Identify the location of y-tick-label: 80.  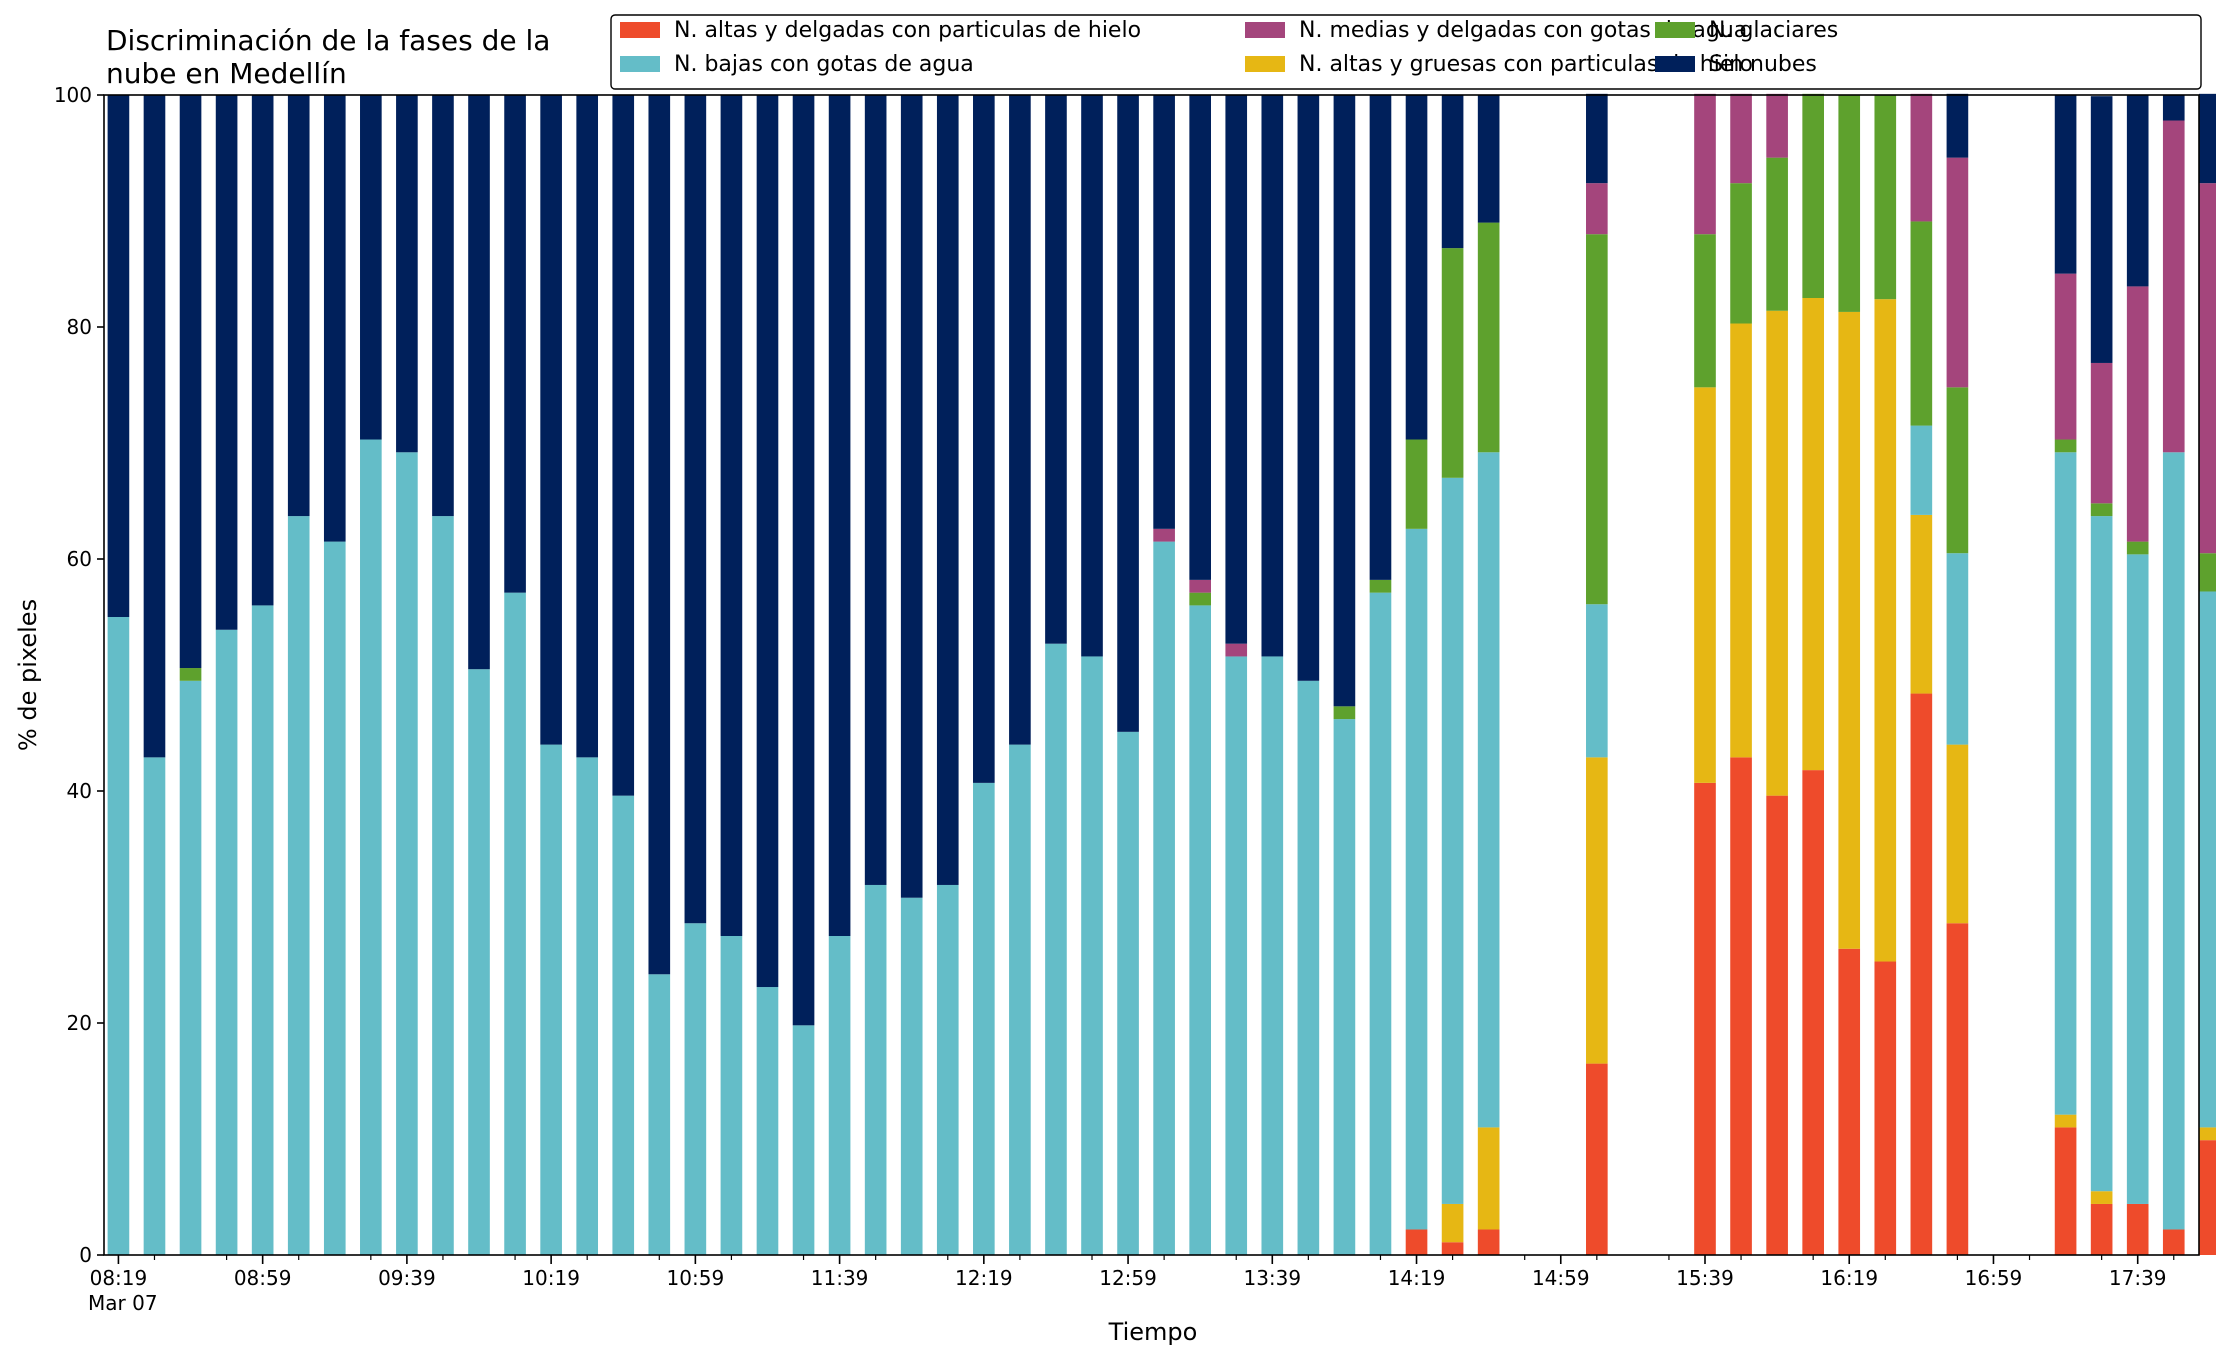
(79, 327).